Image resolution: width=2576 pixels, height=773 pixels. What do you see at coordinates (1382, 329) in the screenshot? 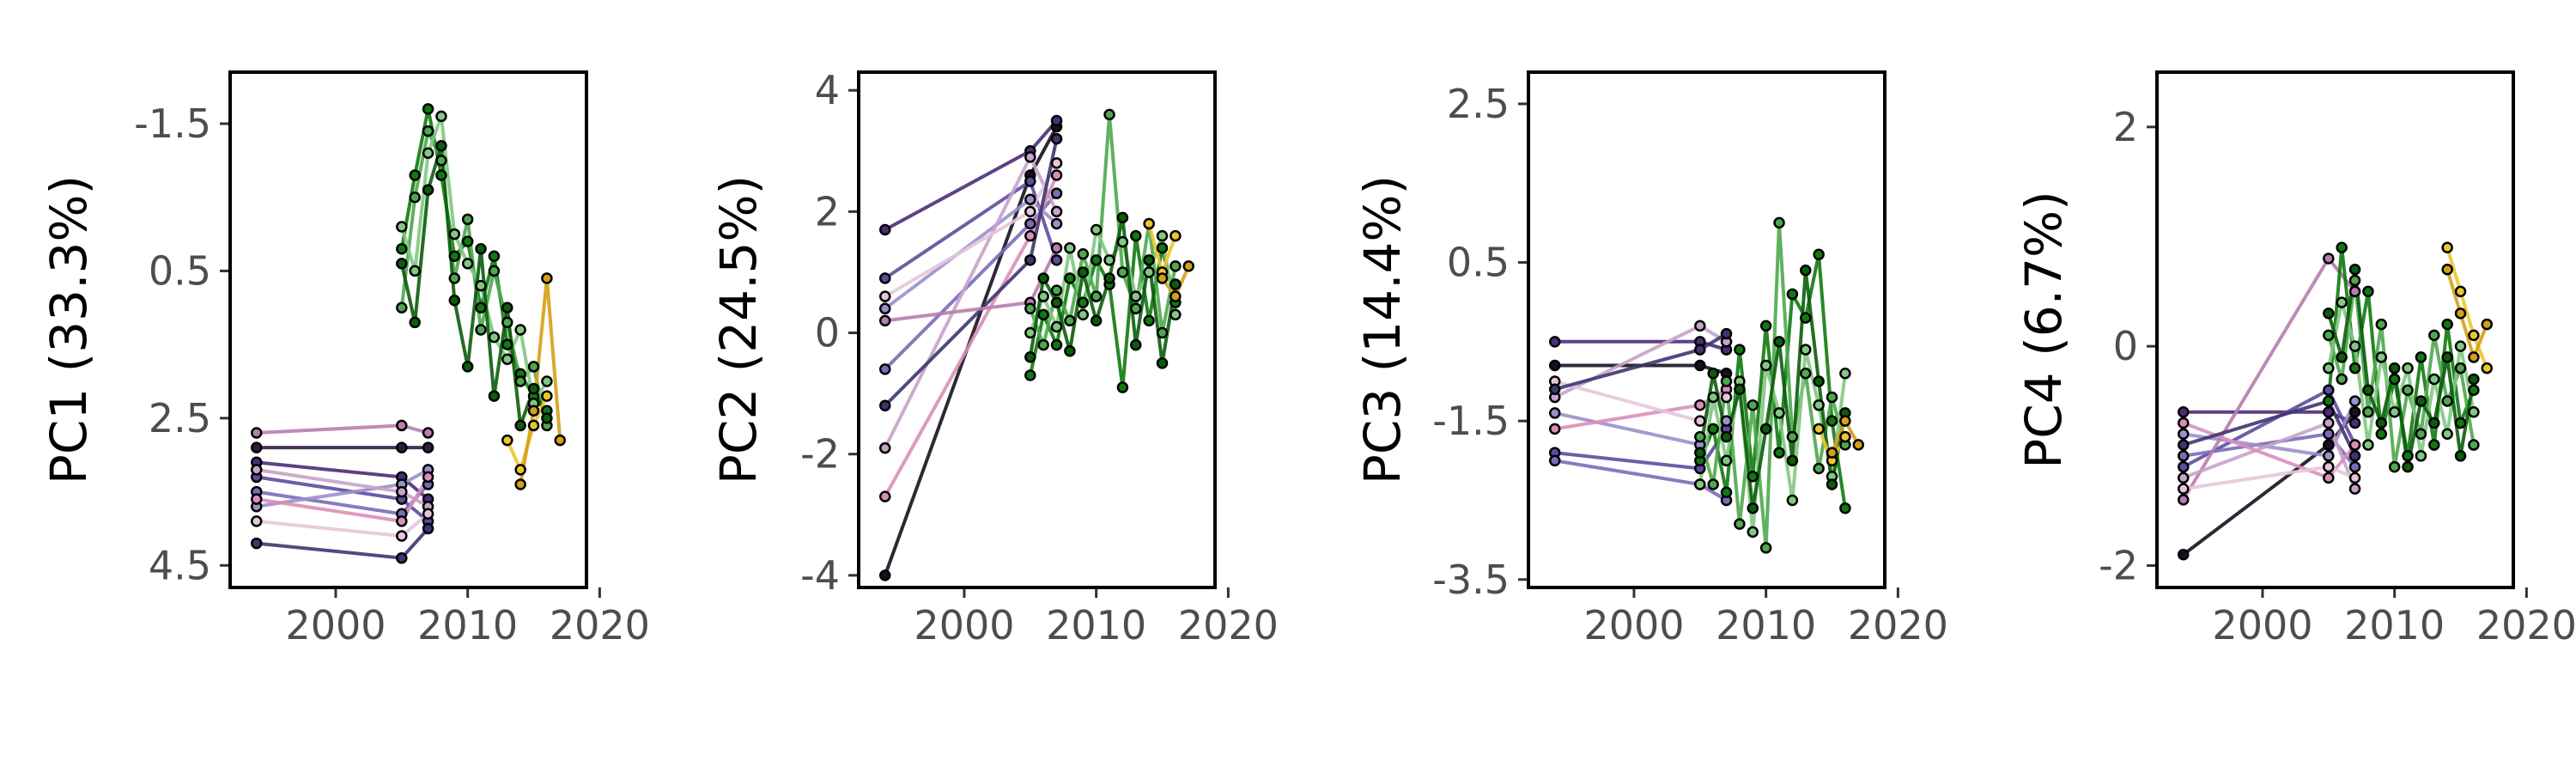
I see `y-axis-label-pc3: PC3 (14.4%)` at bounding box center [1382, 329].